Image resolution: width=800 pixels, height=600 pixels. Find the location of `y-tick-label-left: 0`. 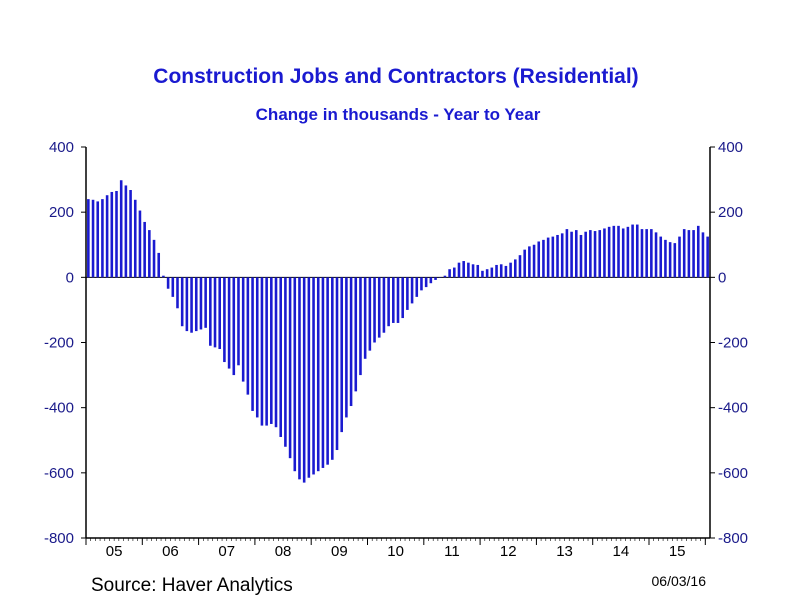

y-tick-label-left: 0 is located at coordinates (70, 277).